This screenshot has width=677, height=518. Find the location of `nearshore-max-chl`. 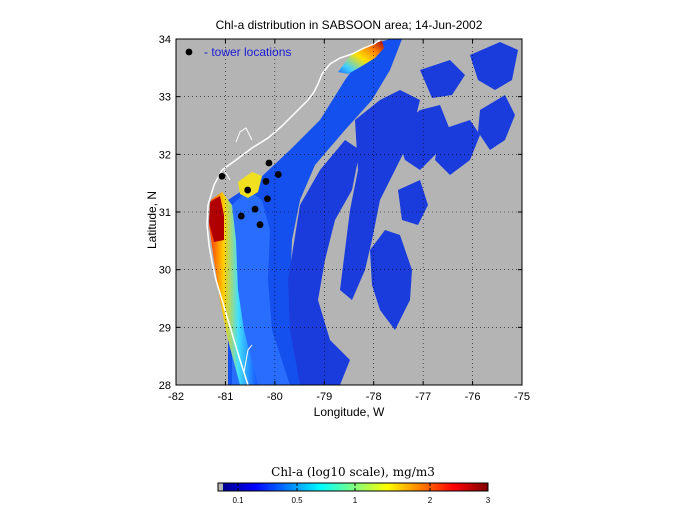

nearshore-max-chl is located at coordinates (216, 219).